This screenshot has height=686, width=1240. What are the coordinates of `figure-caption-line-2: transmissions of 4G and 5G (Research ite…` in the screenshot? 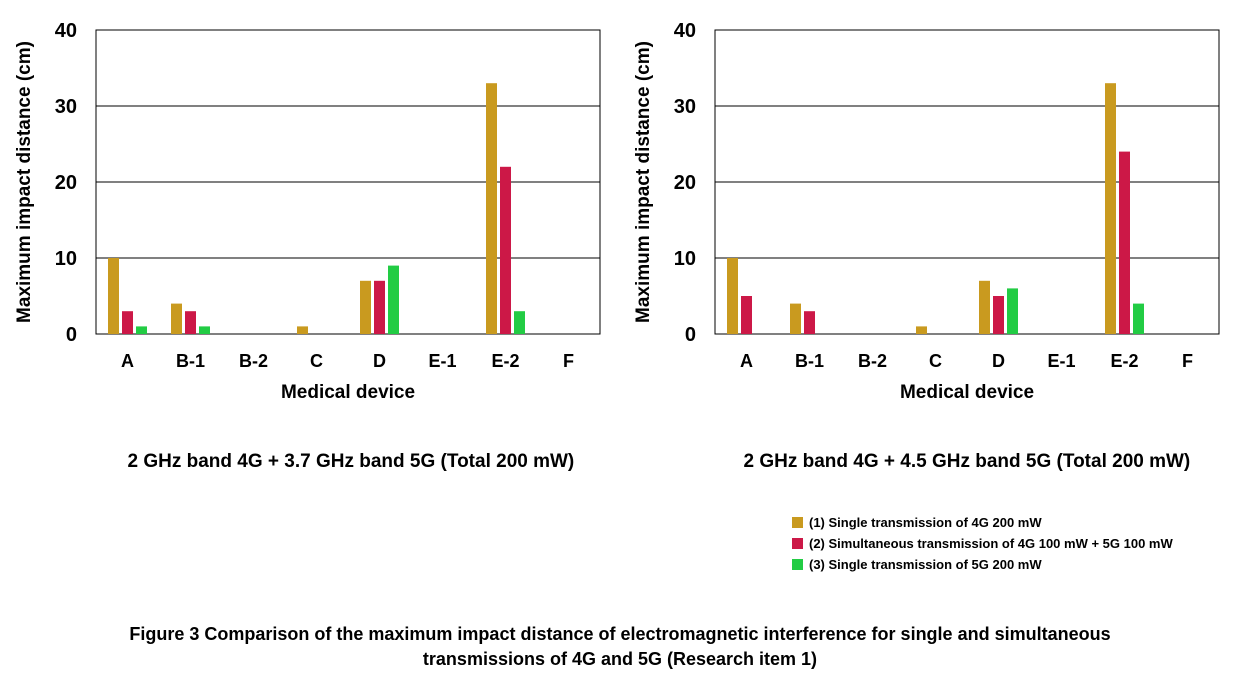 It's located at (620, 659).